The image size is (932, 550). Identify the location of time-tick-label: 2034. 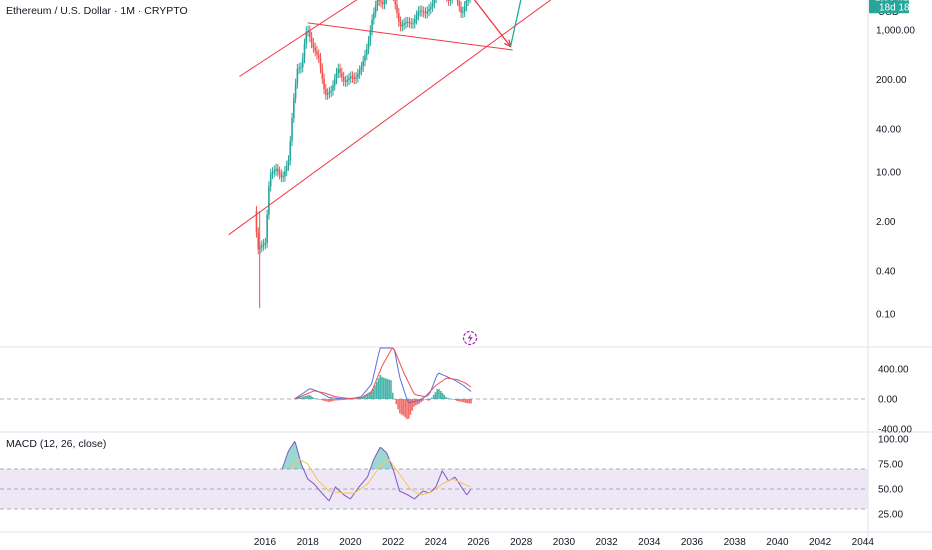
(649, 542).